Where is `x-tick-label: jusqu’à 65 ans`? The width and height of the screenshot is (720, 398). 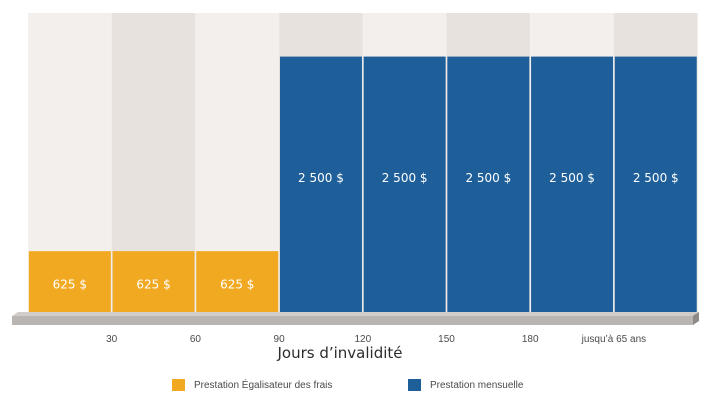
x-tick-label: jusqu’à 65 ans is located at coordinates (614, 339).